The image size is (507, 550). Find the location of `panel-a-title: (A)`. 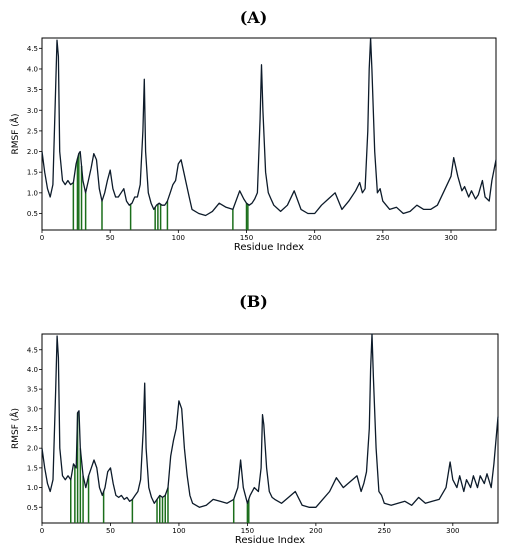

panel-a-title: (A) is located at coordinates (253, 17).